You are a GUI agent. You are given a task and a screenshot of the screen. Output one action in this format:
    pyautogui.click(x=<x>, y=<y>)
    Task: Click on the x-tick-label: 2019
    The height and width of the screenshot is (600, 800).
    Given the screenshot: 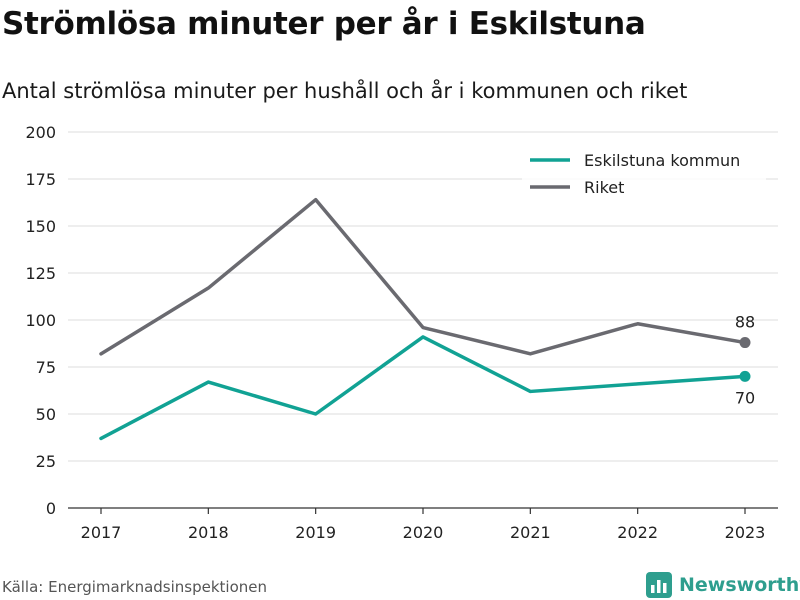 What is the action you would take?
    pyautogui.click(x=315, y=532)
    